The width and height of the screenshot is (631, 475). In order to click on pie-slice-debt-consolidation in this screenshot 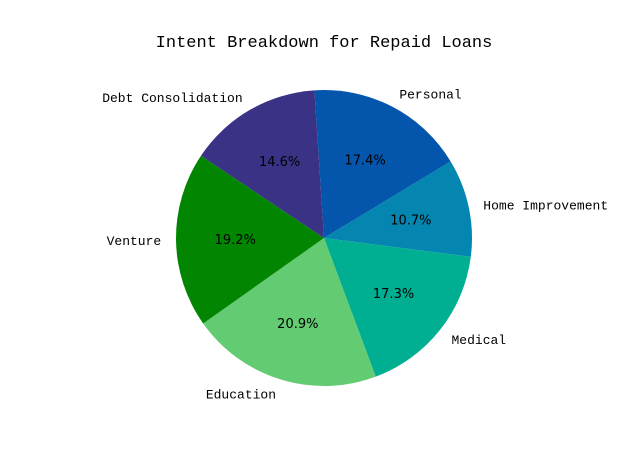, I will do `click(262, 164)`.